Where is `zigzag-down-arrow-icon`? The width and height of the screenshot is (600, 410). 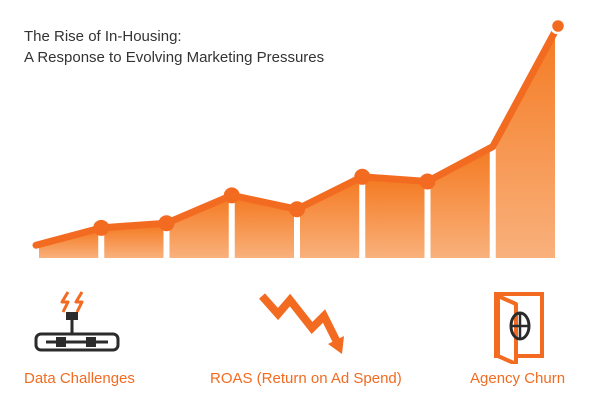
zigzag-down-arrow-icon is located at coordinates (301, 323).